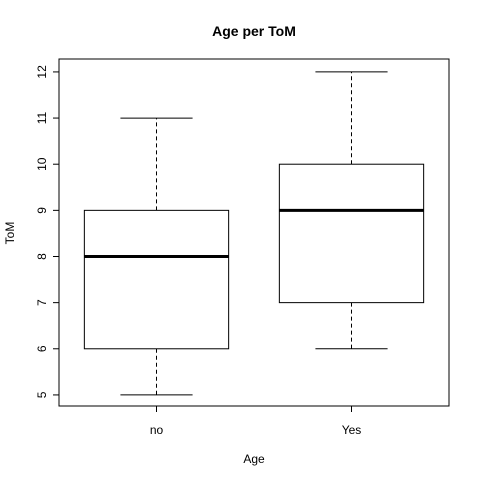 This screenshot has height=480, width=480. What do you see at coordinates (47, 231) in the screenshot?
I see `y-axis: 5 6 7 8 9 10 11 12` at bounding box center [47, 231].